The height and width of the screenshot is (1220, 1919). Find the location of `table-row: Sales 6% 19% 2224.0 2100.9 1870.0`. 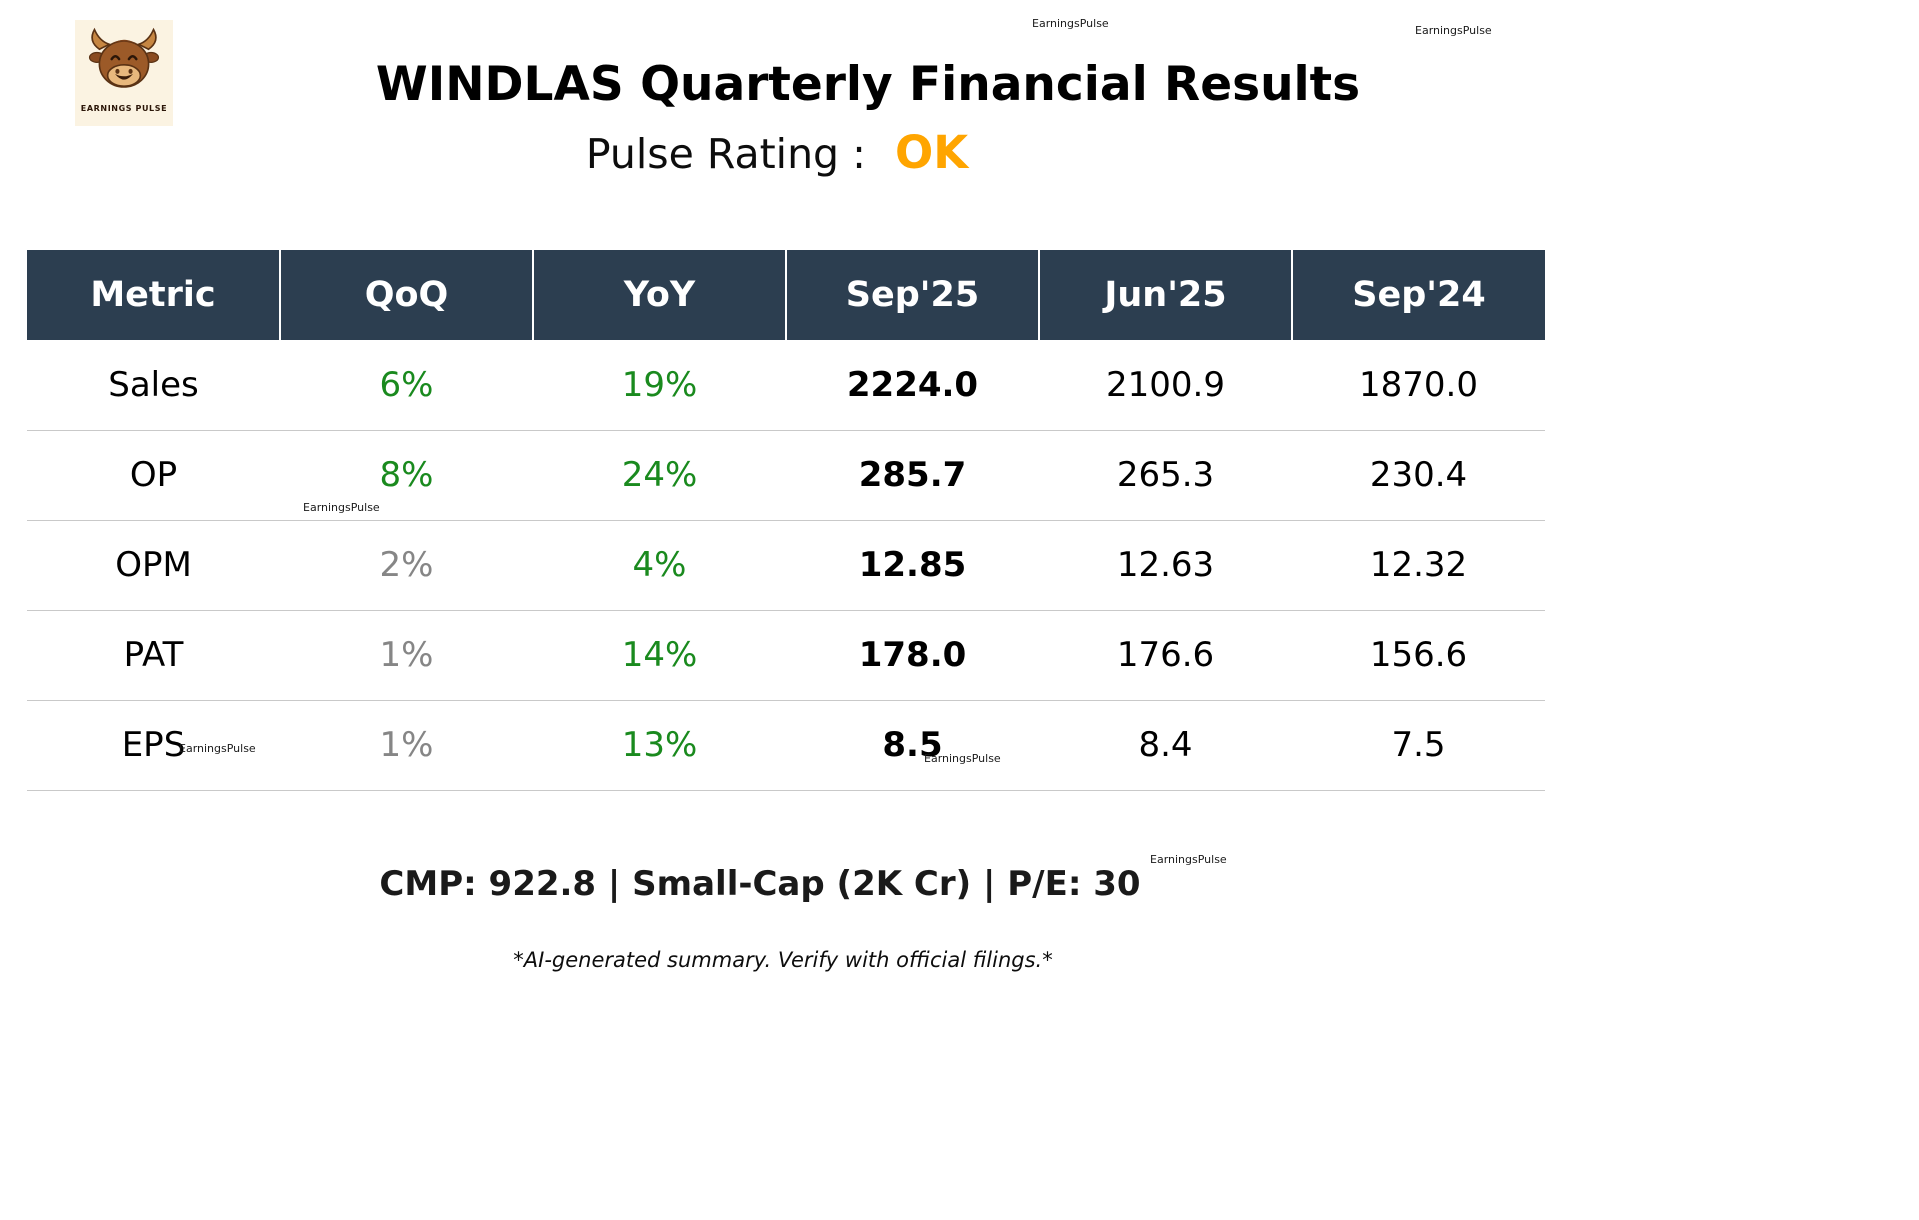

table-row: Sales 6% 19% 2224.0 2100.9 1870.0 is located at coordinates (786, 385).